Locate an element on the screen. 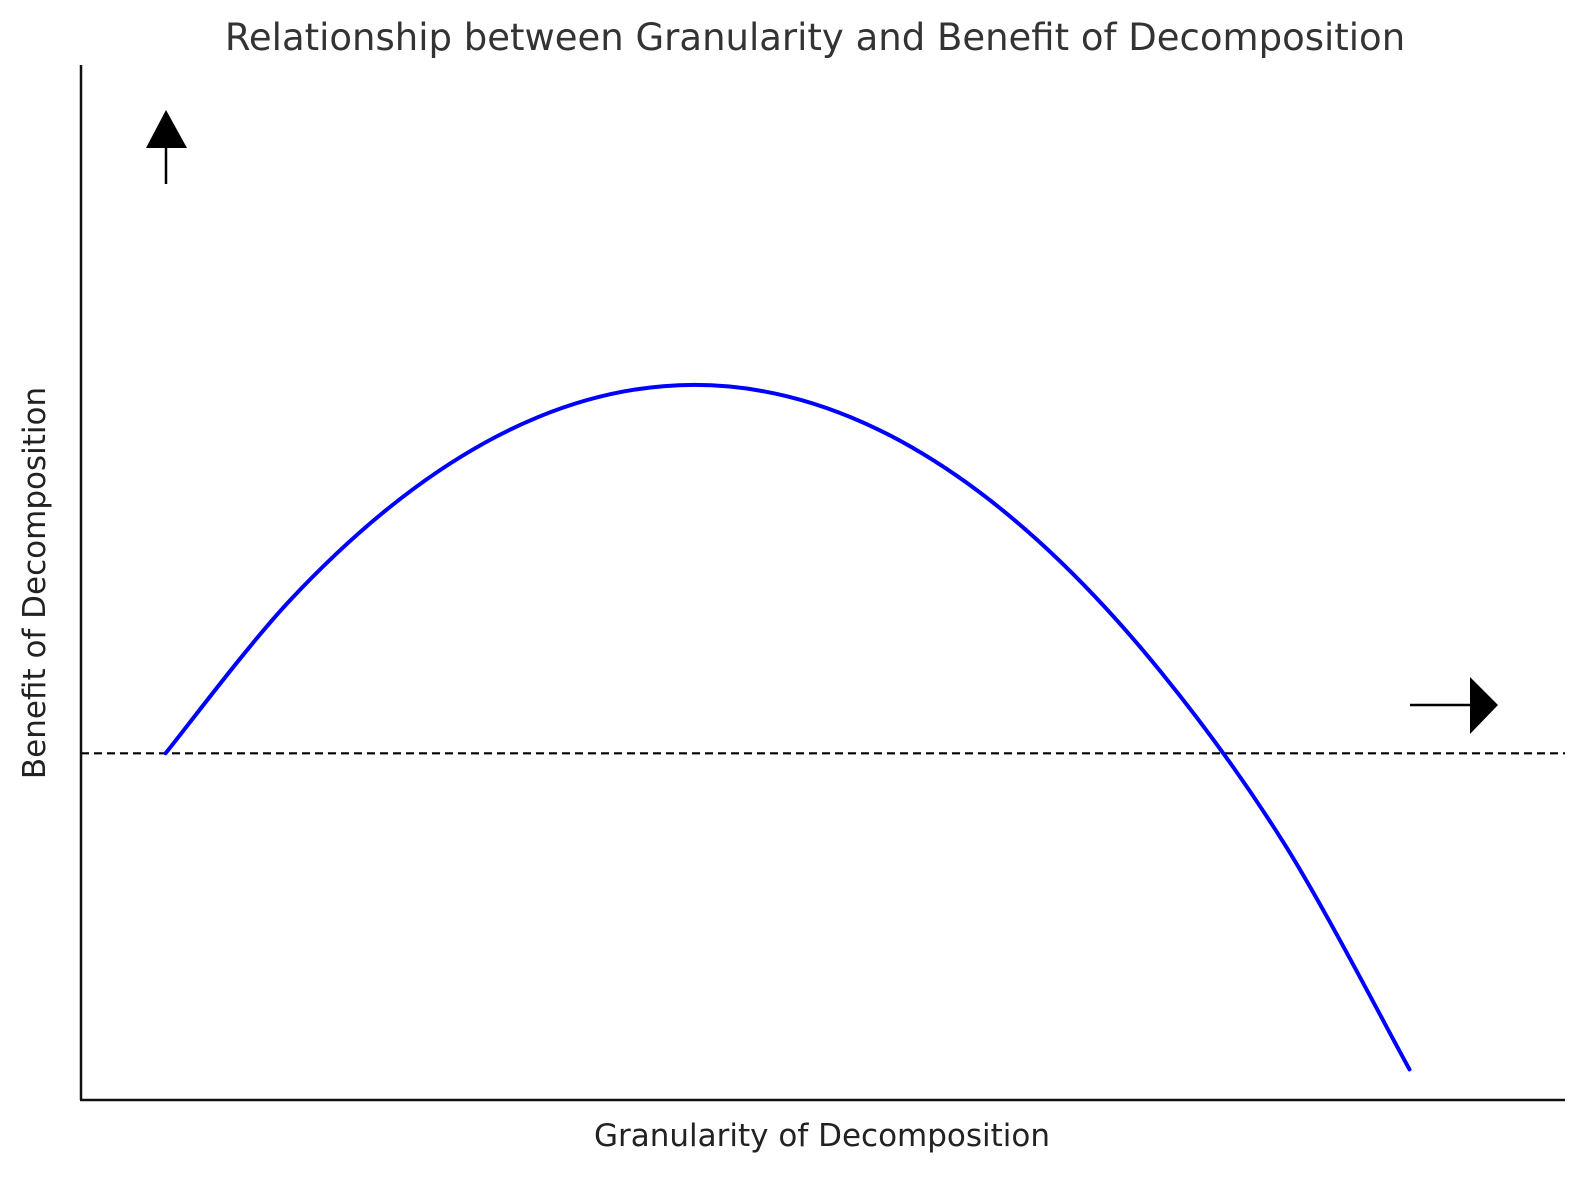 The image size is (1580, 1179). y-axis-label: Benefit of Decomposition is located at coordinates (35, 583).